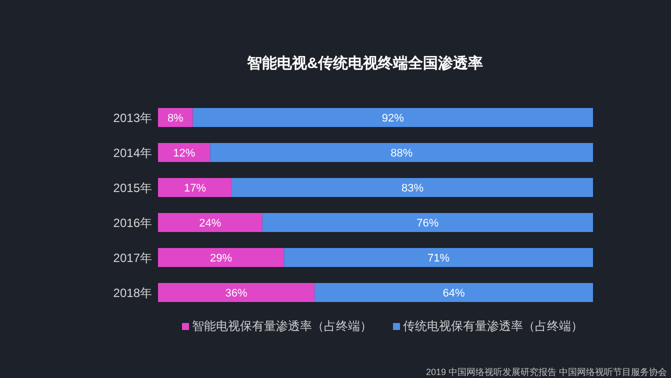 The image size is (671, 378). I want to click on data-label: 71%, so click(439, 258).